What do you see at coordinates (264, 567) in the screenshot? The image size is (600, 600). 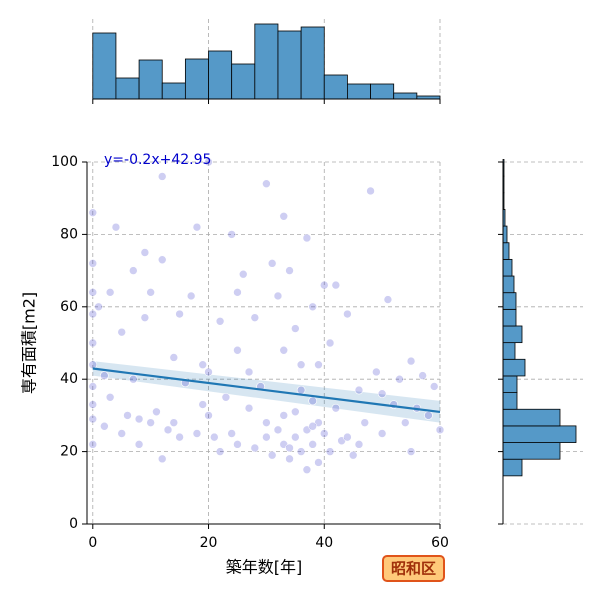 I see `x-axis-label: 築年数[年]` at bounding box center [264, 567].